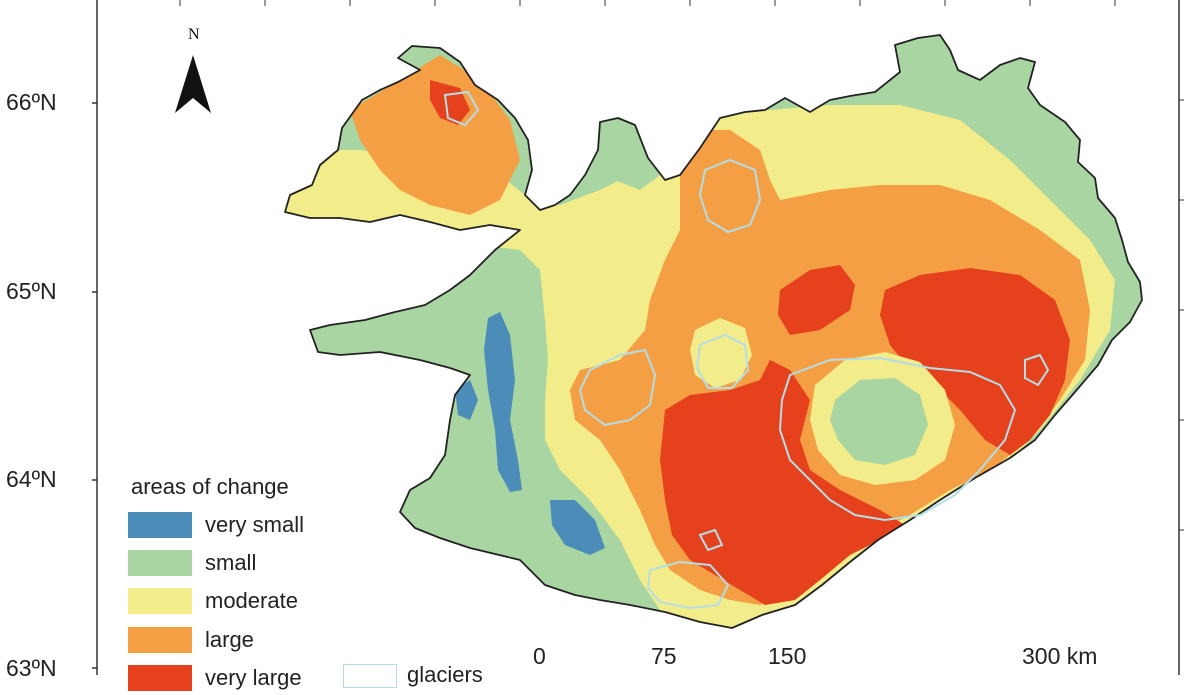  I want to click on scale-label-150: 150, so click(787, 656).